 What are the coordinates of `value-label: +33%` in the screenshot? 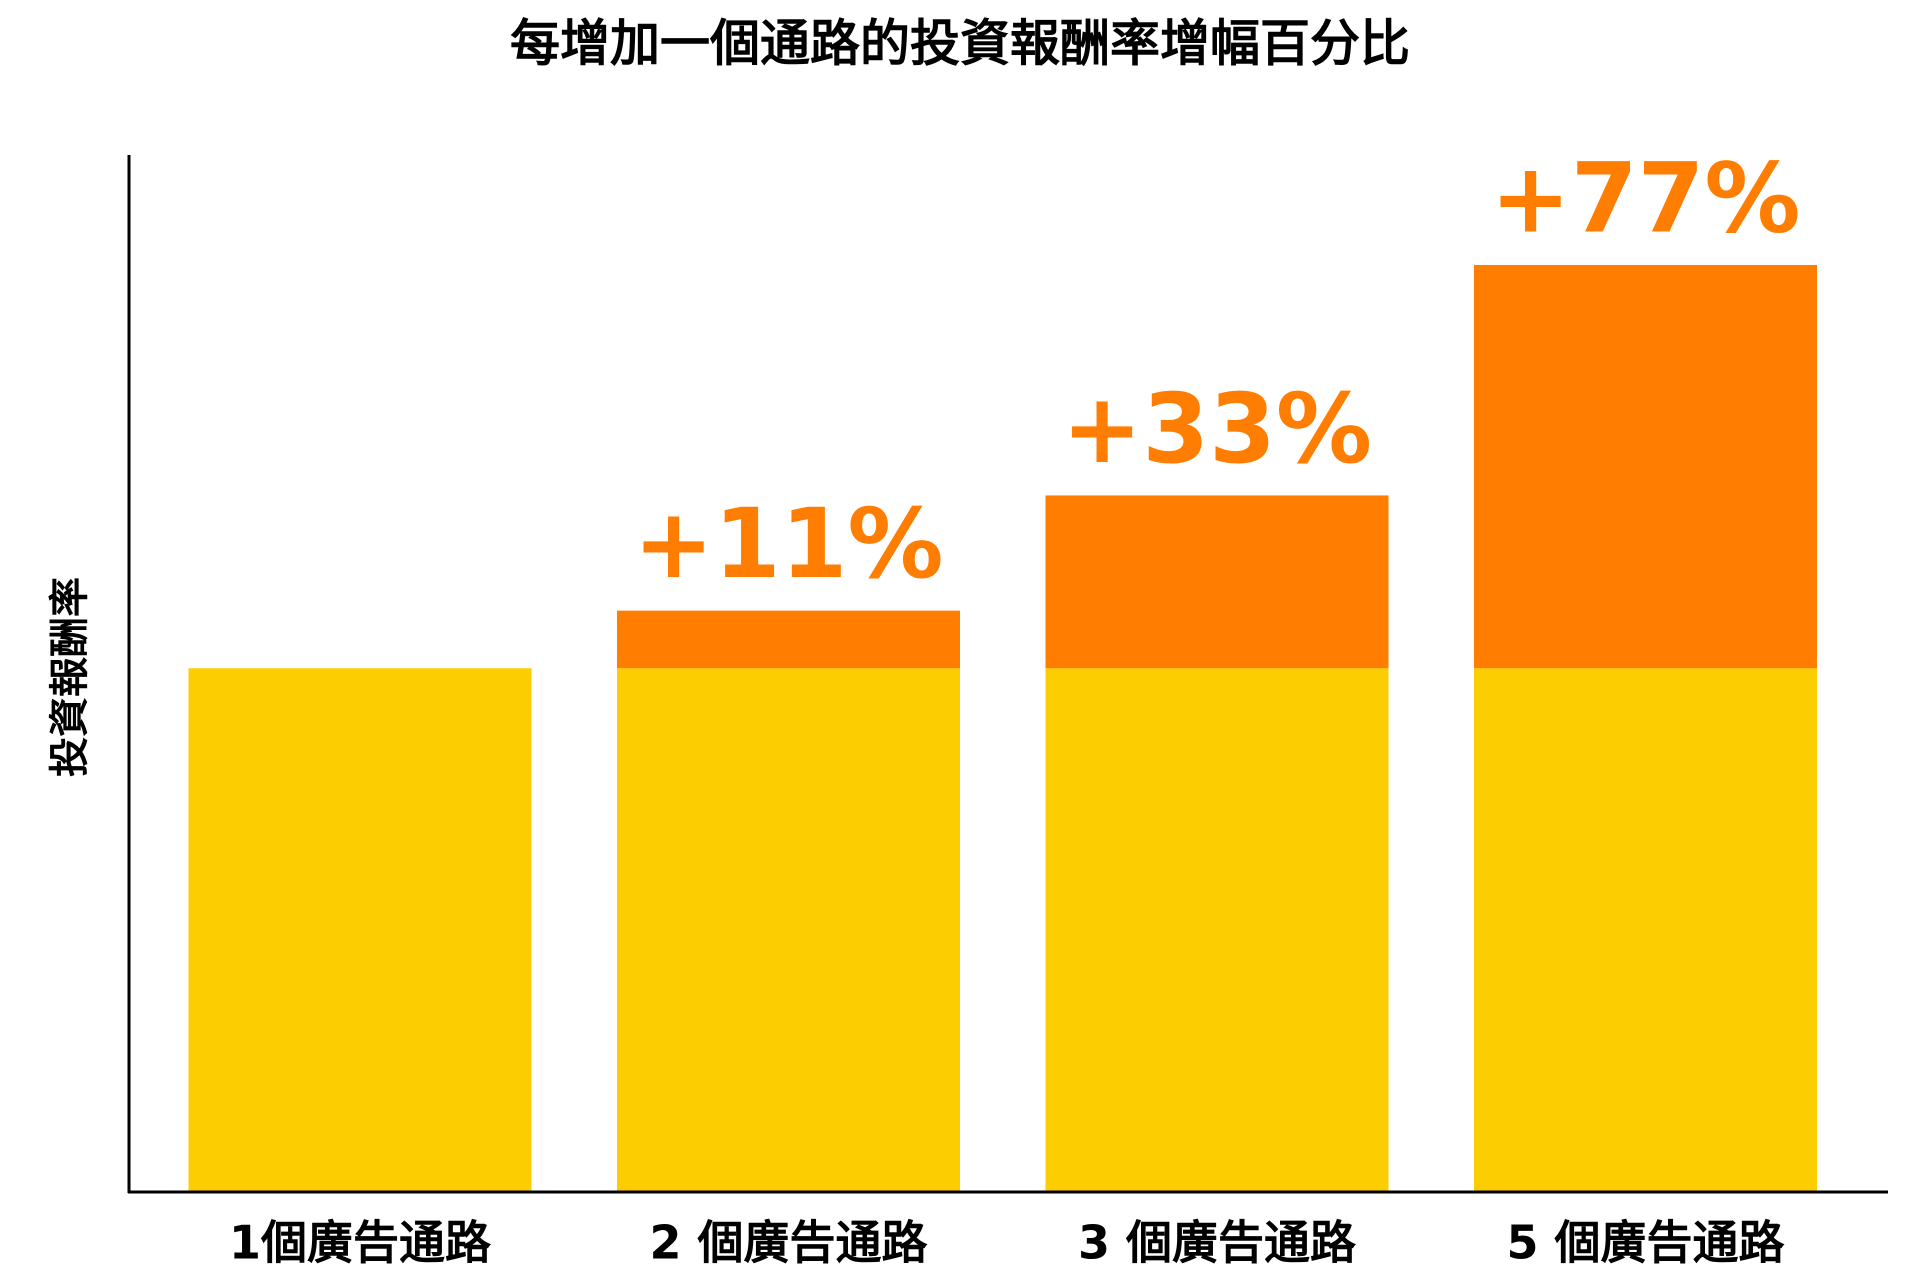 It's located at (1217, 429).